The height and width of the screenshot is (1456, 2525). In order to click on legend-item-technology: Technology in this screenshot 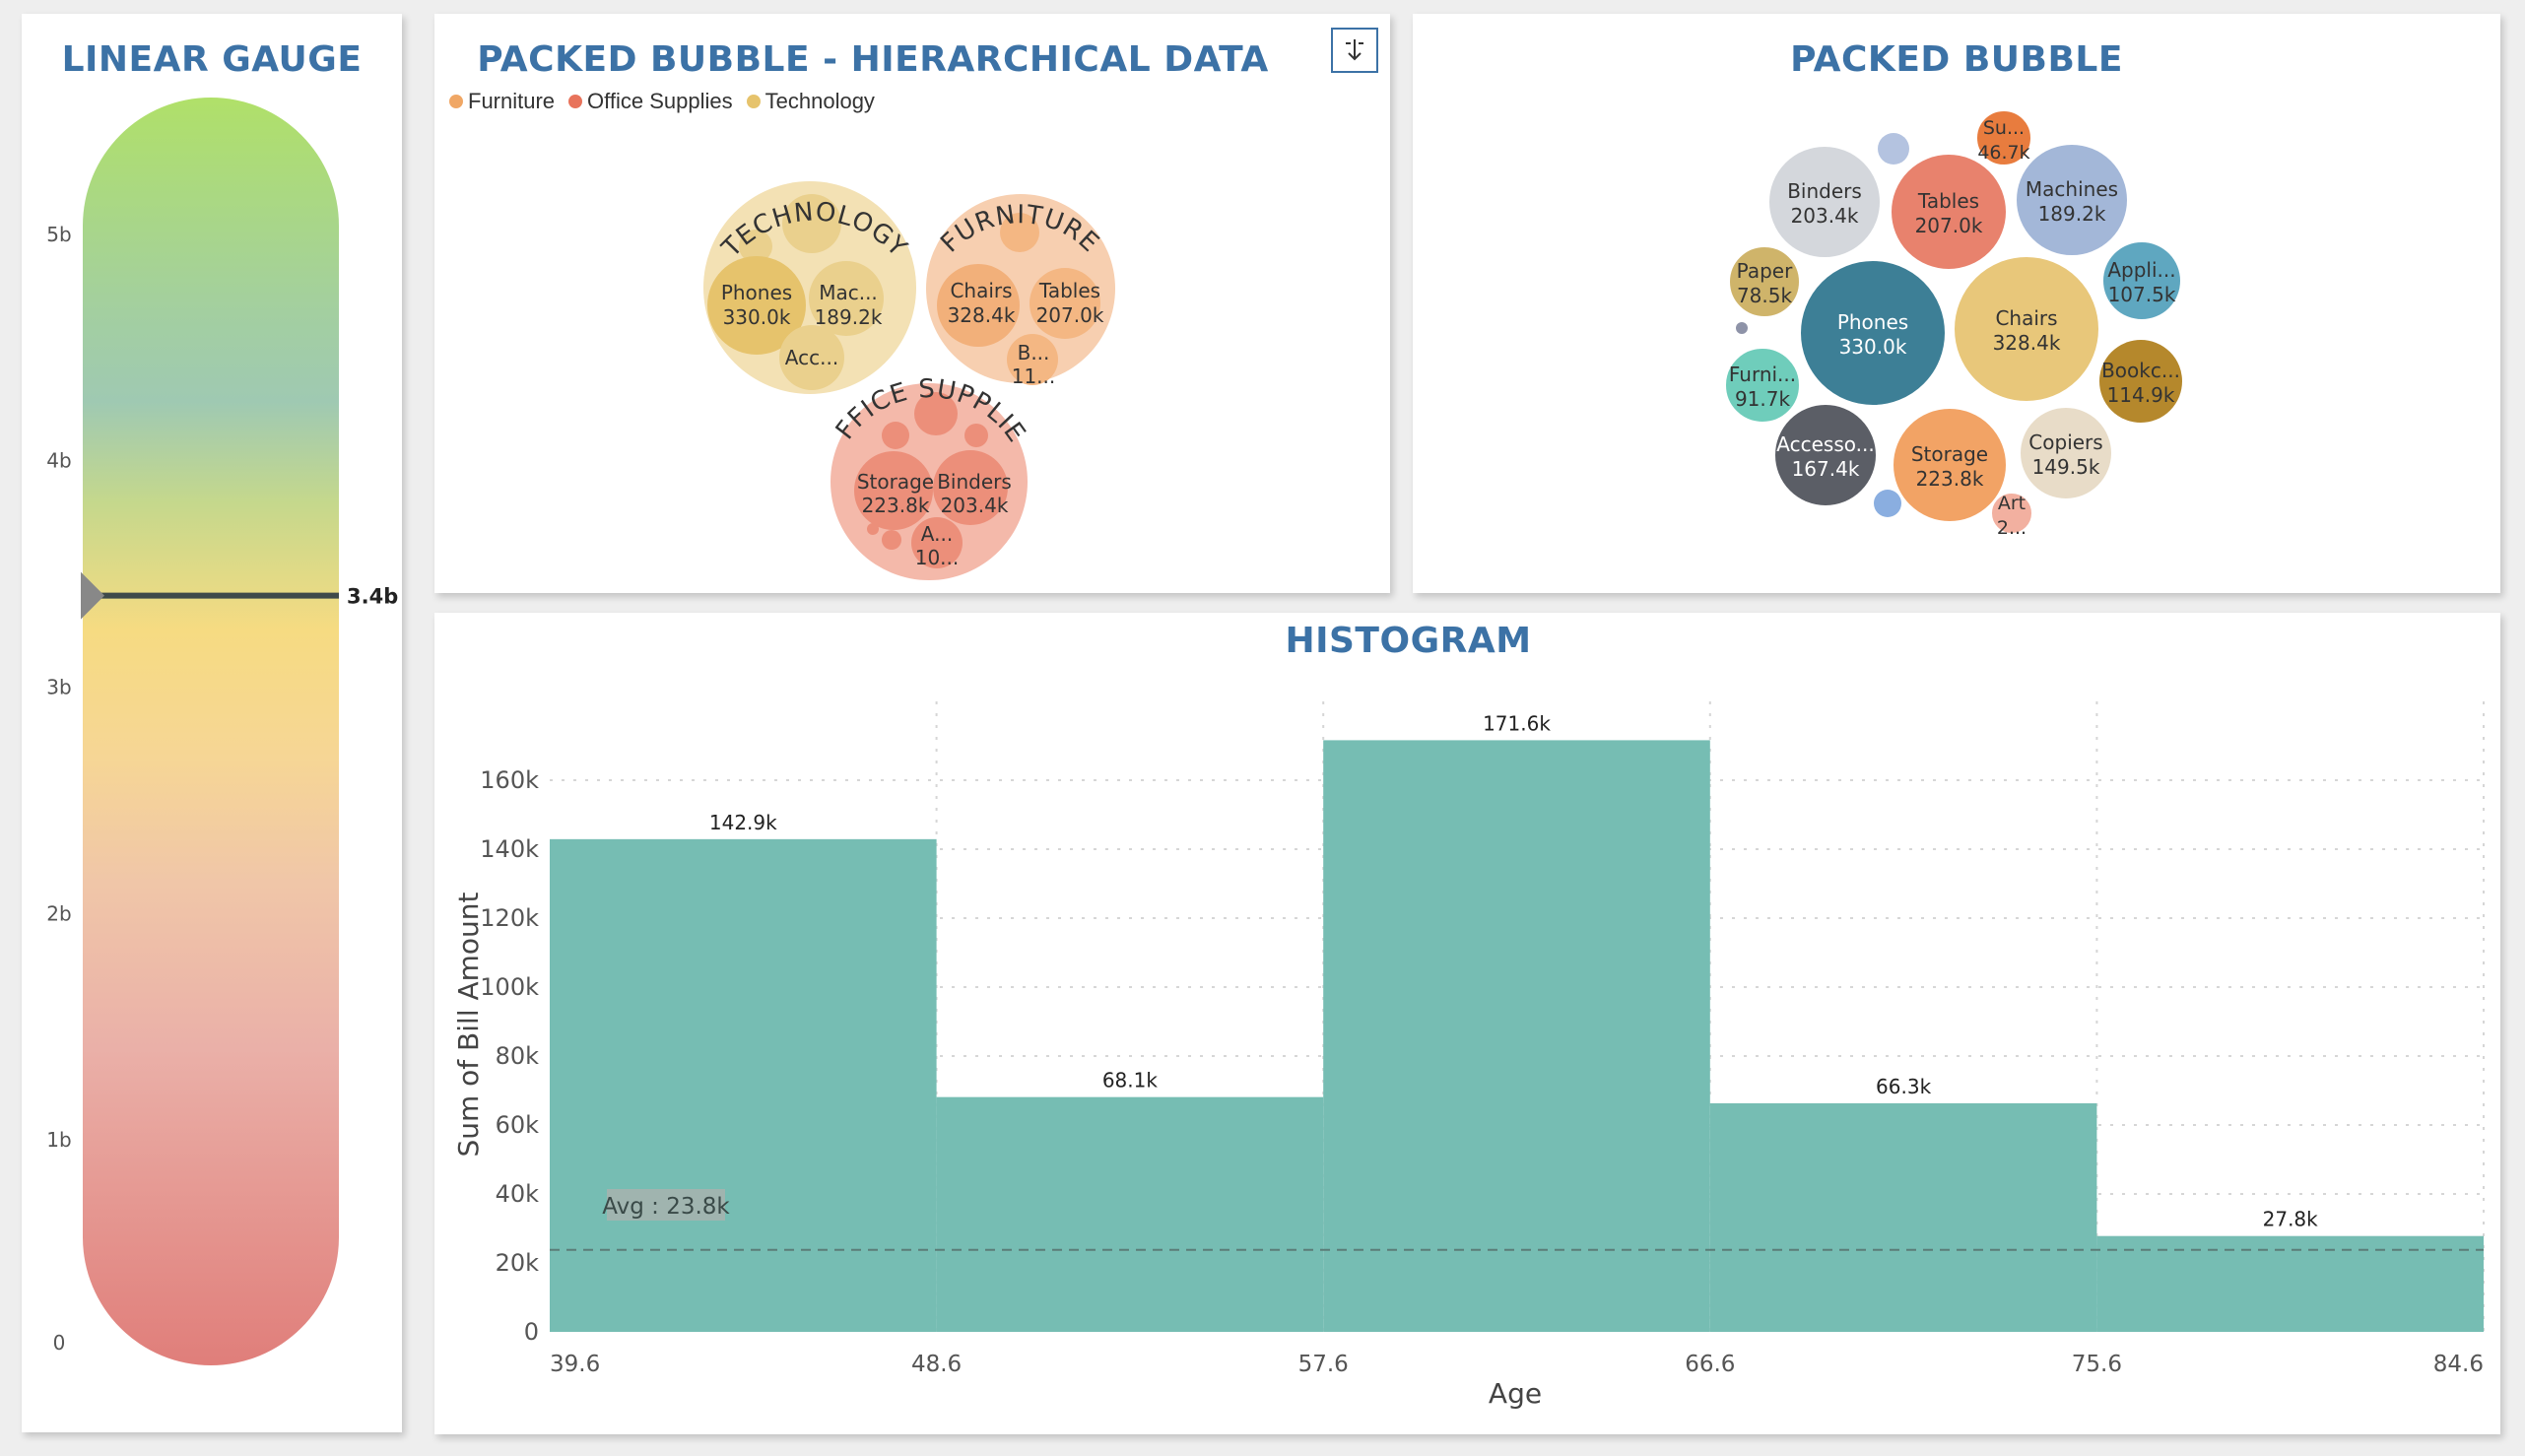, I will do `click(810, 101)`.